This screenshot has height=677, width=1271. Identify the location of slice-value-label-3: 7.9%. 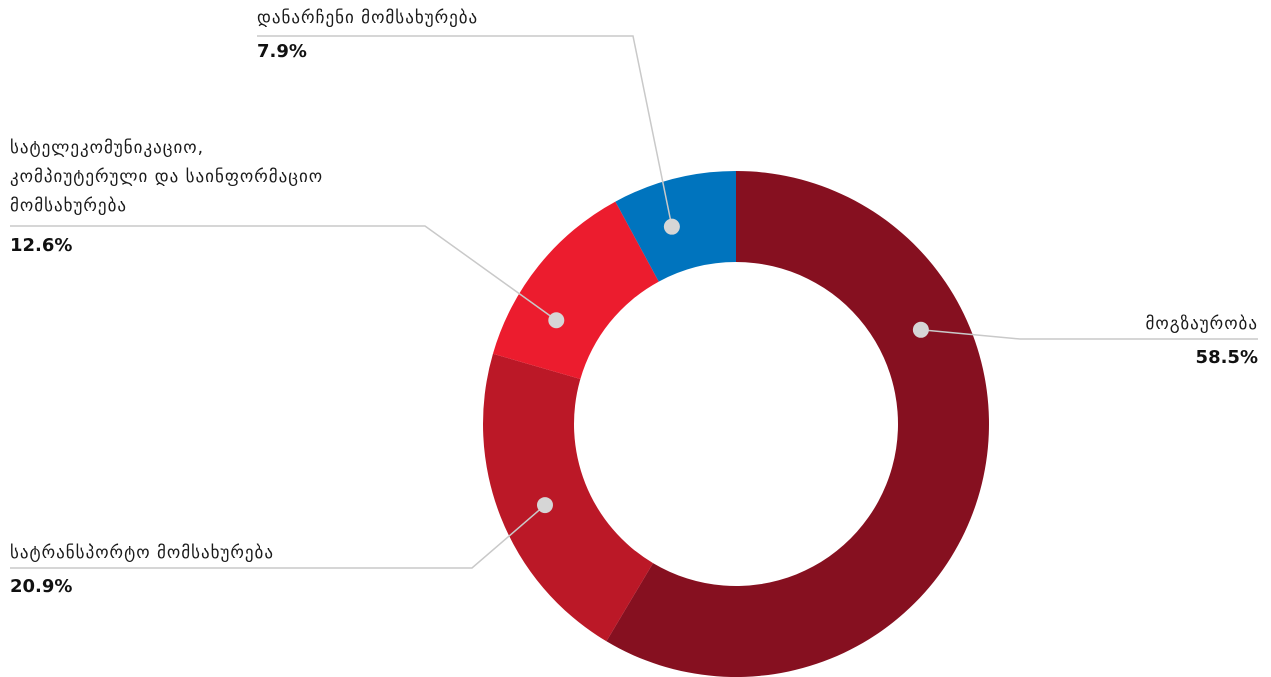
(282, 51).